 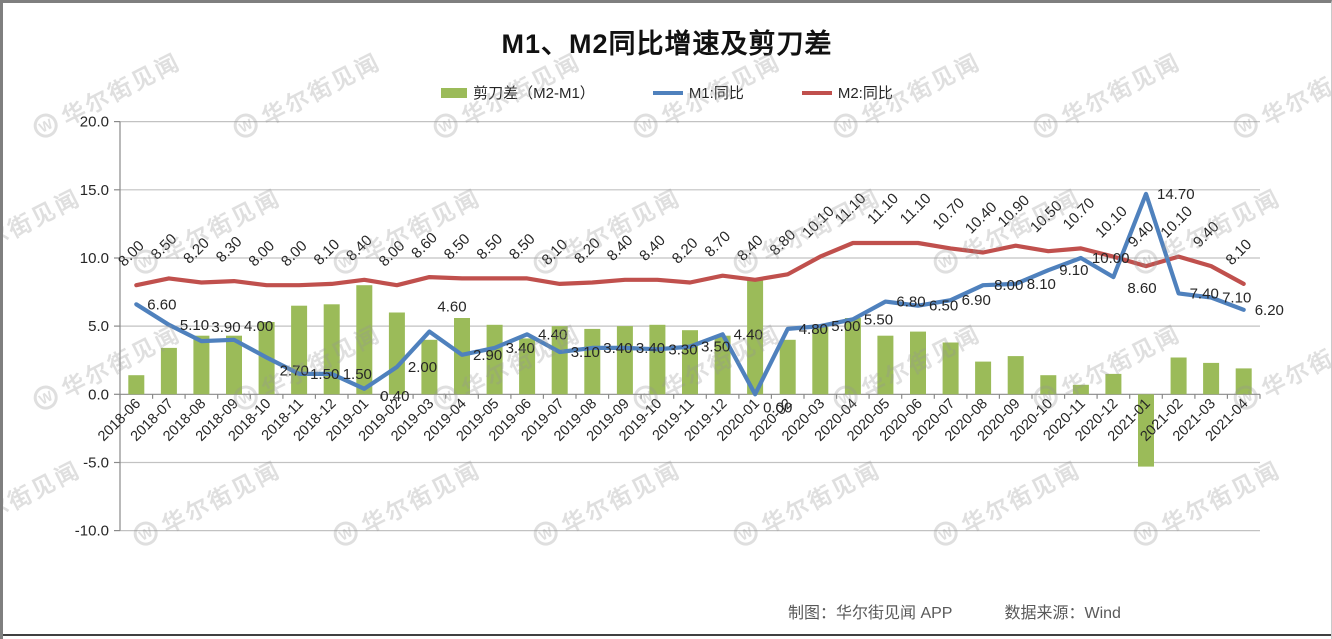 I want to click on m1-data-label: 5.50, so click(x=878, y=319).